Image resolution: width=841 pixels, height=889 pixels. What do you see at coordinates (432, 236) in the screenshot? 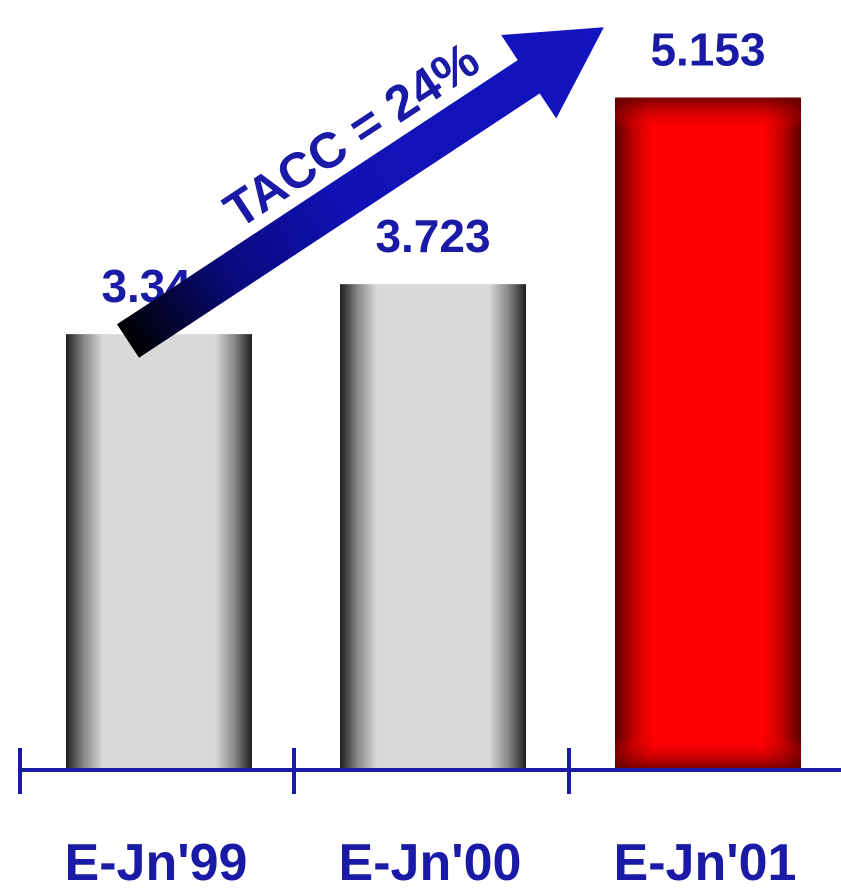
I see `value-label-2: 3.723` at bounding box center [432, 236].